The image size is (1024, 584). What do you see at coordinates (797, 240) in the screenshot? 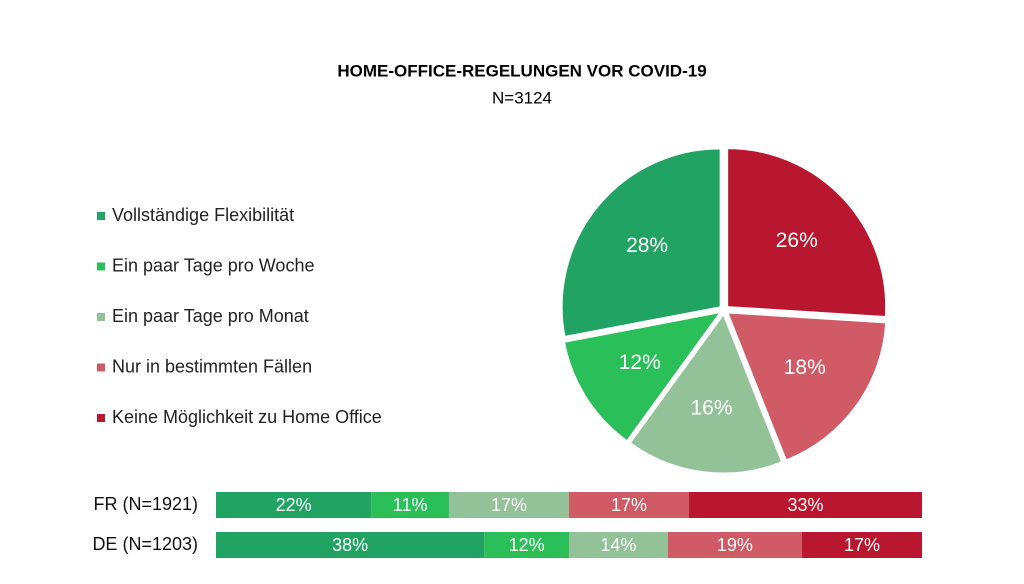
I see `slice-label: 26%` at bounding box center [797, 240].